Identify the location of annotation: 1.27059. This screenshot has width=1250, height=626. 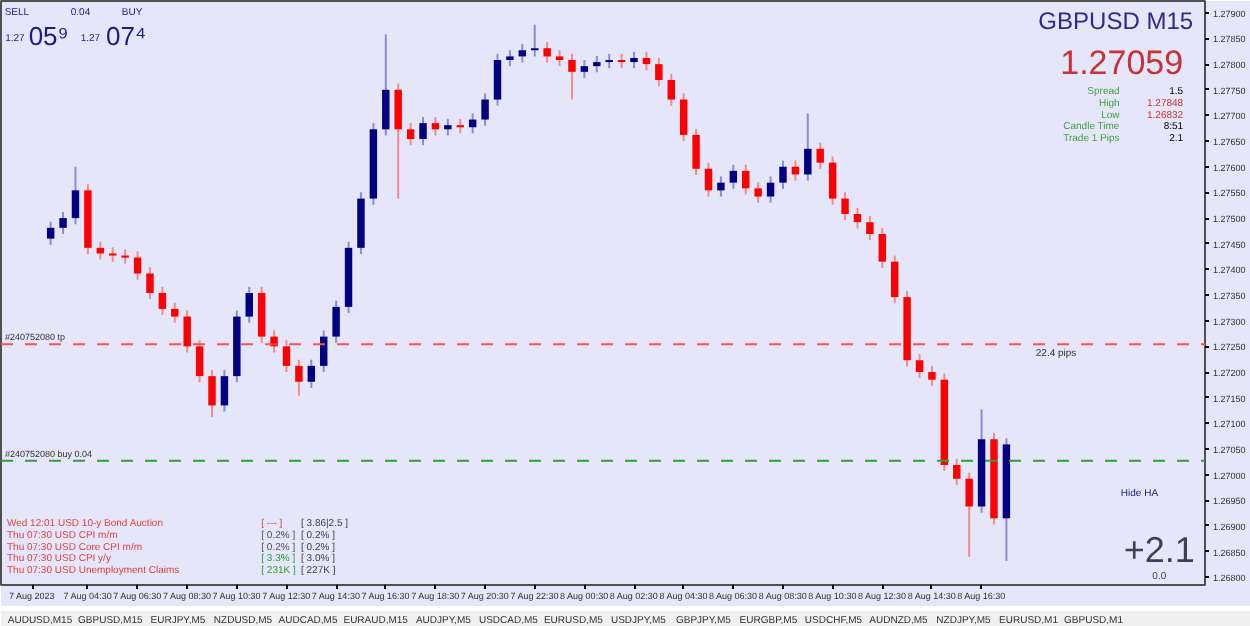
(1122, 63).